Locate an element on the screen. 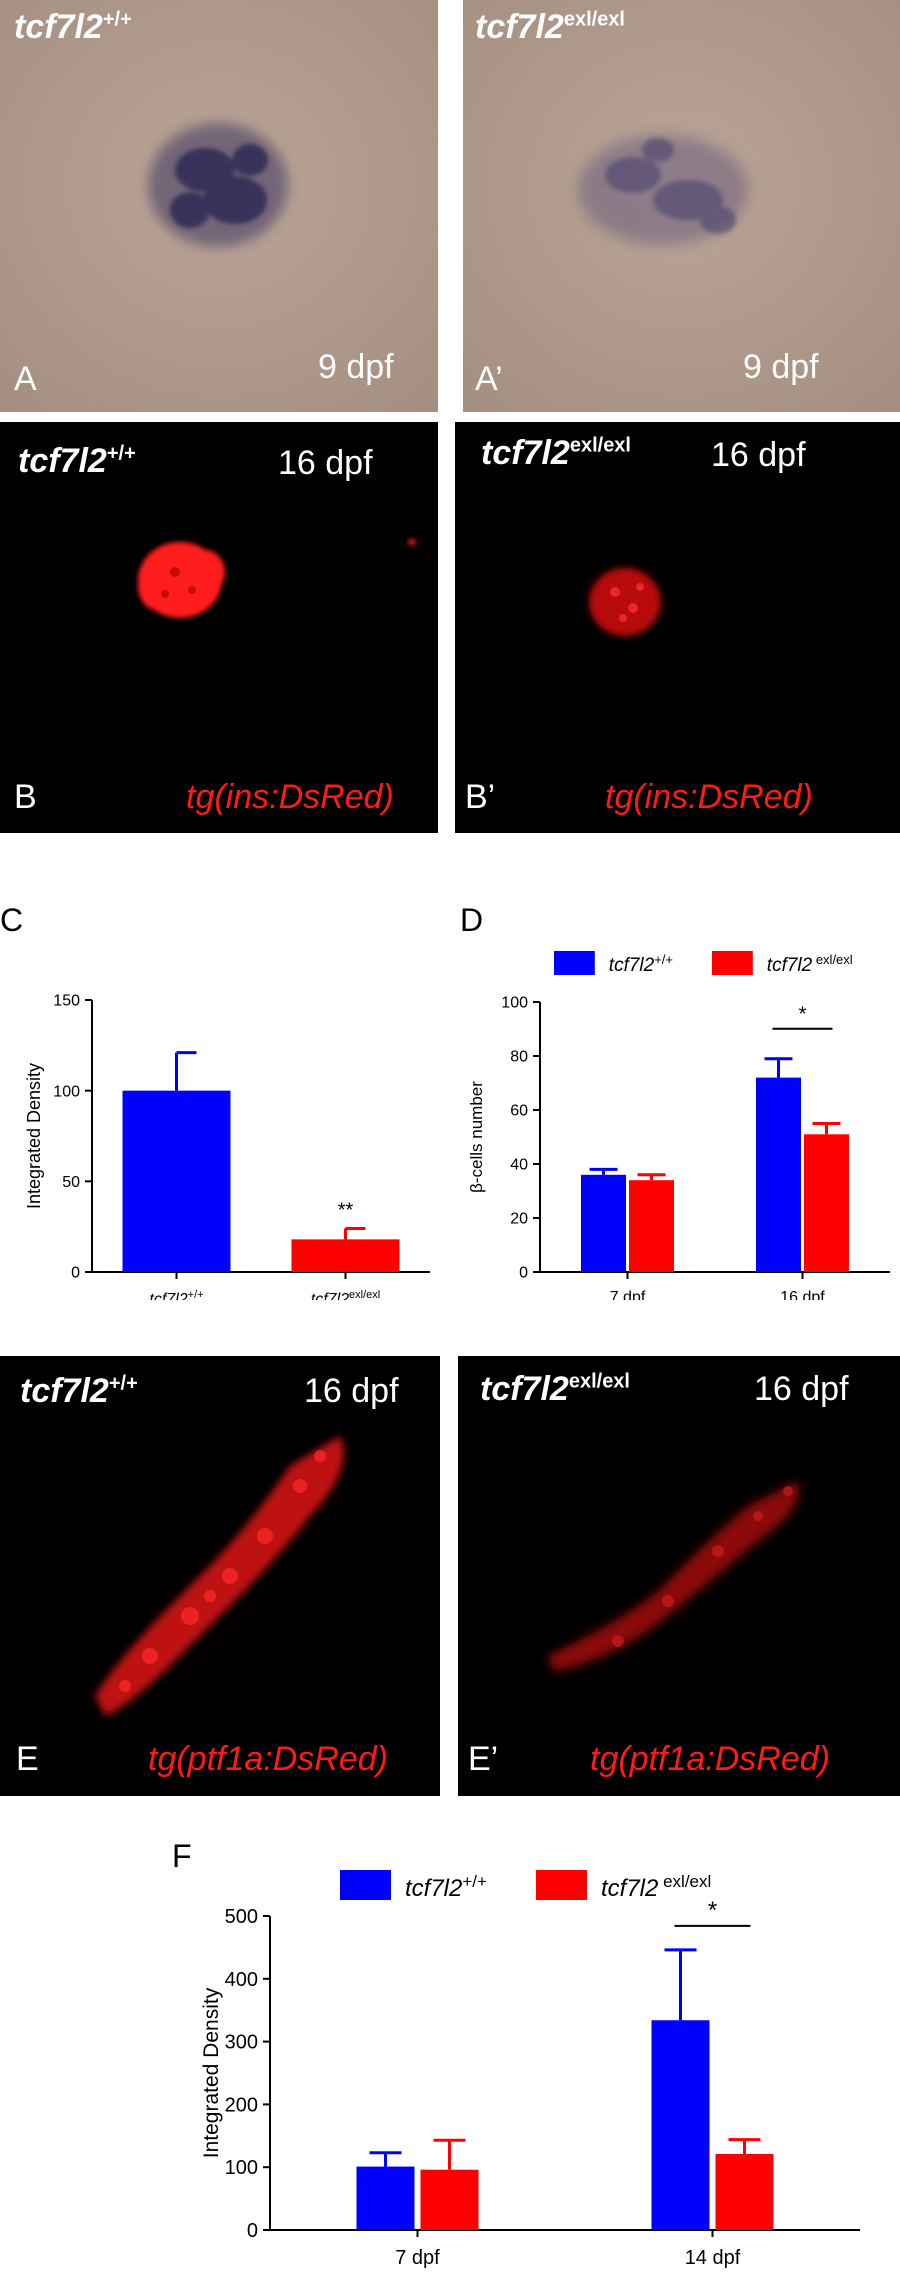 This screenshot has height=2289, width=900. panel-letter: E is located at coordinates (27, 1759).